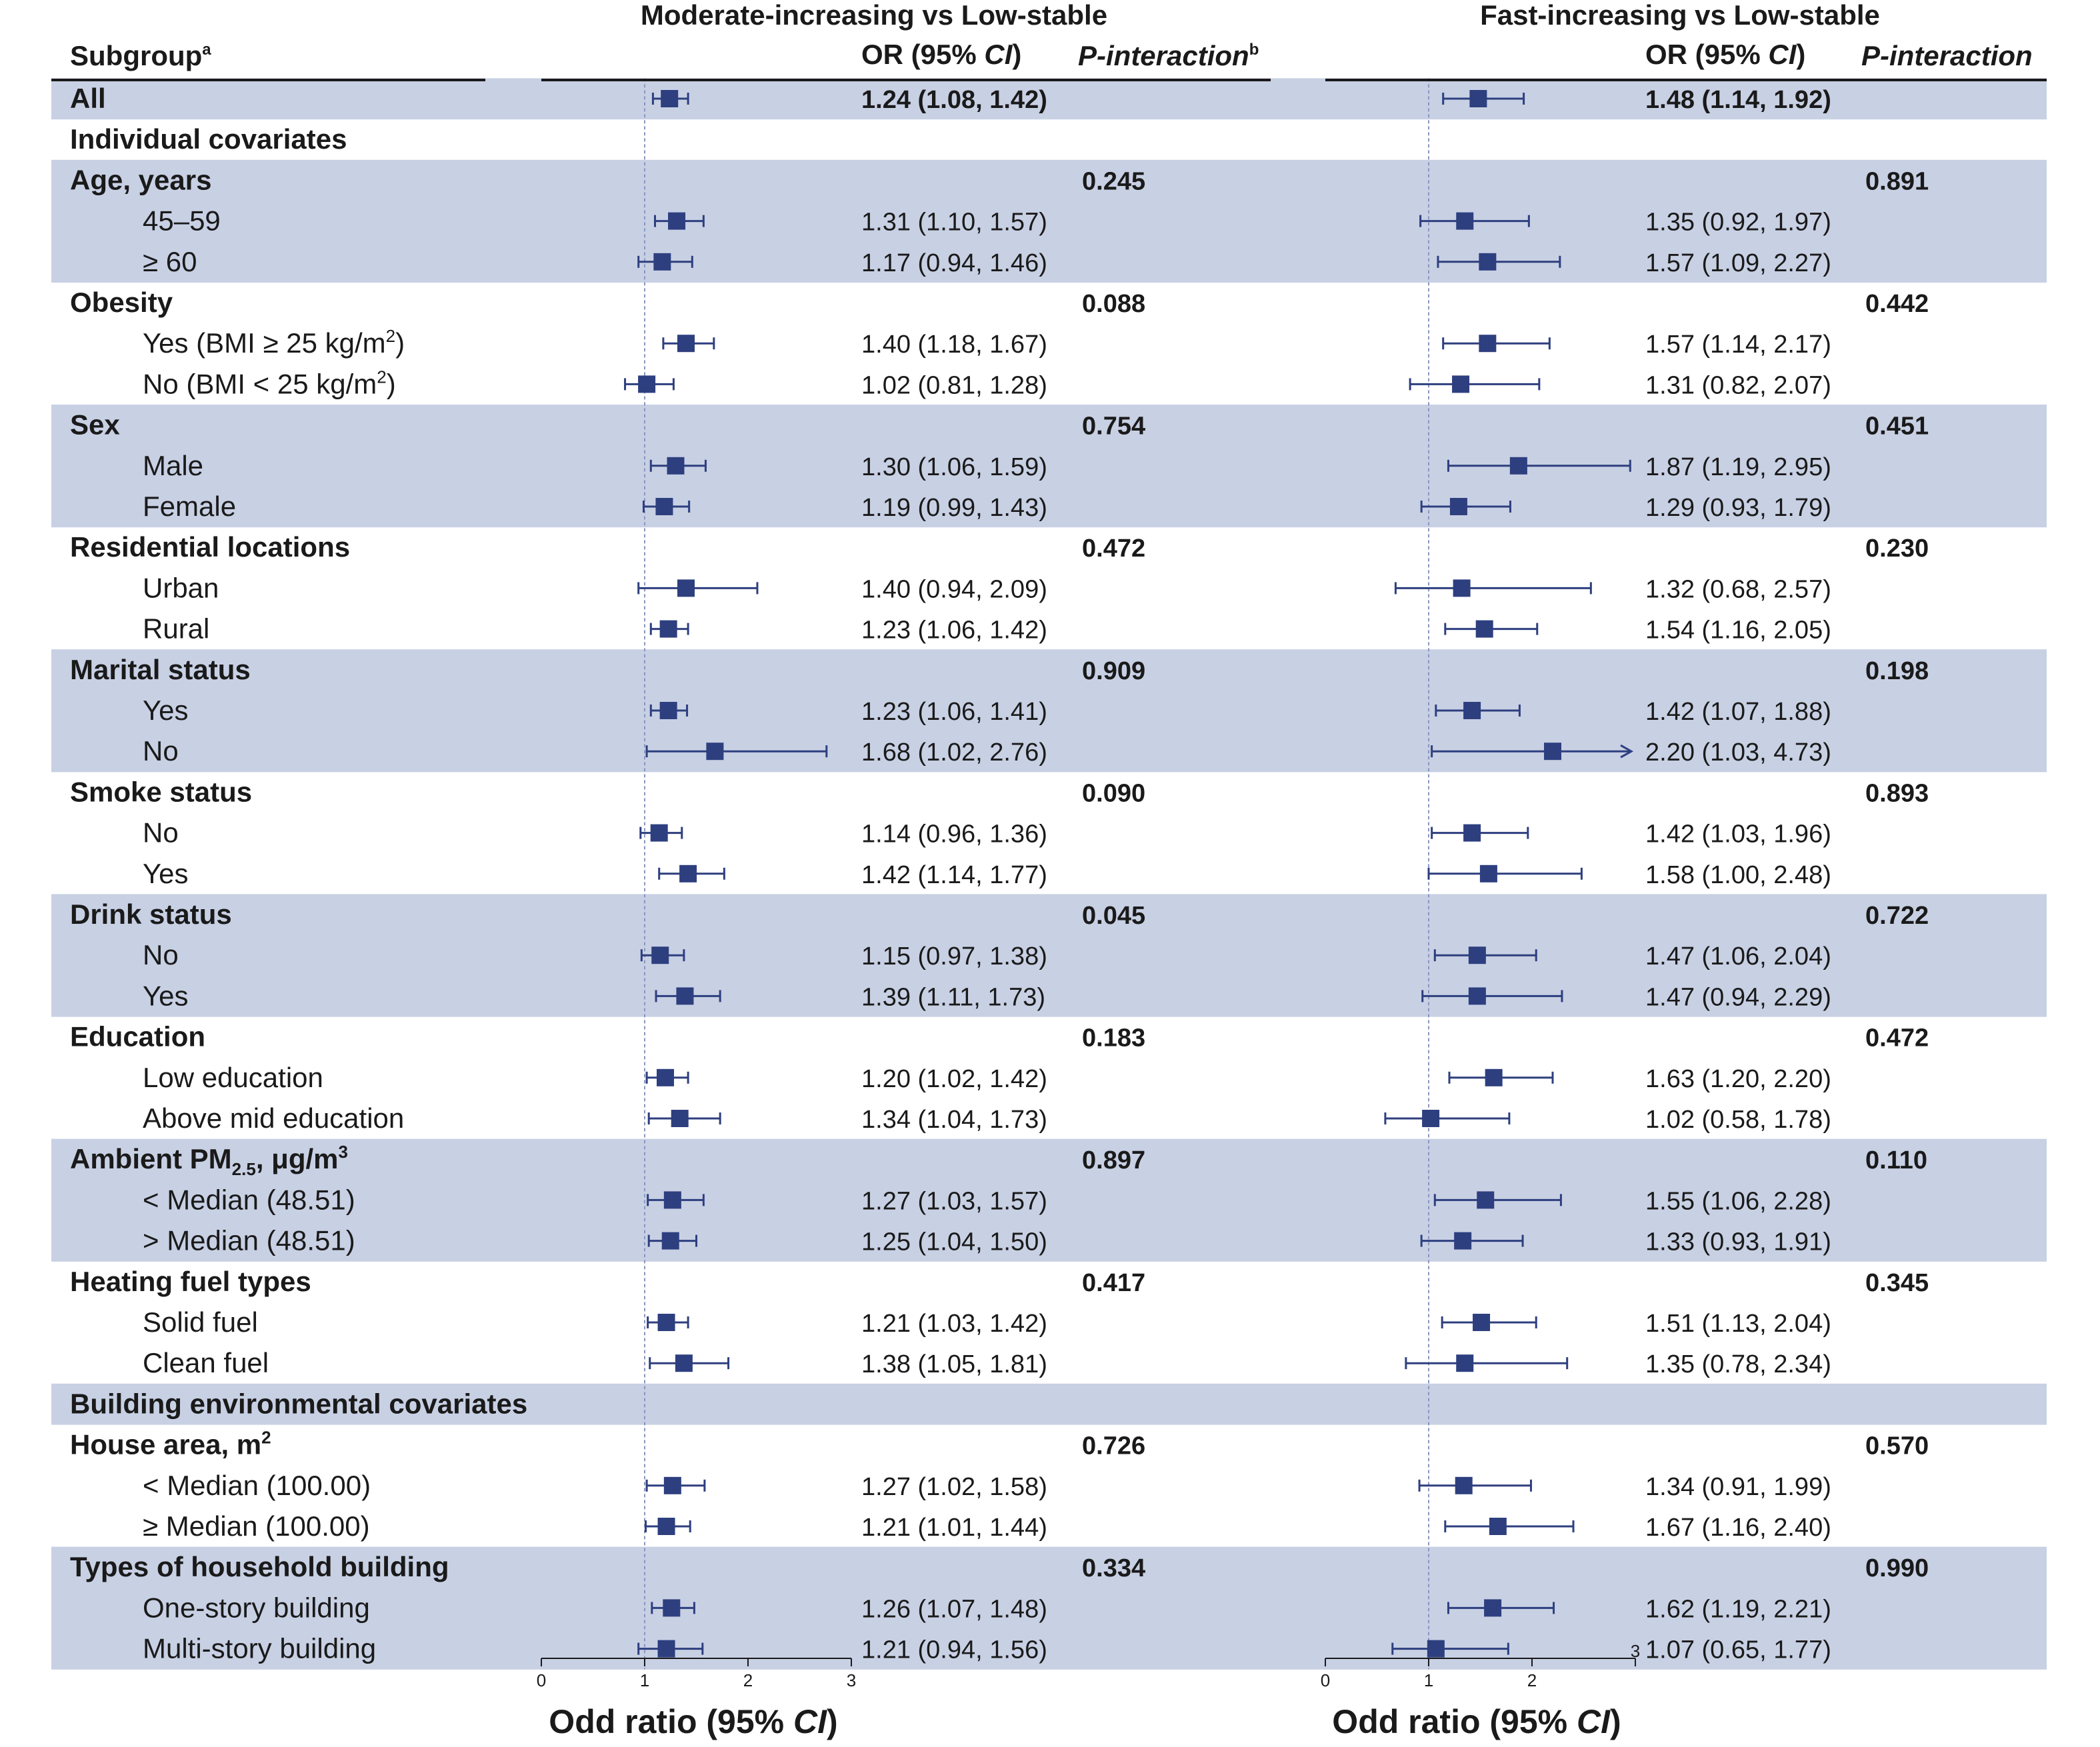  What do you see at coordinates (151, 1158) in the screenshot?
I see `label-text: Ambient PM` at bounding box center [151, 1158].